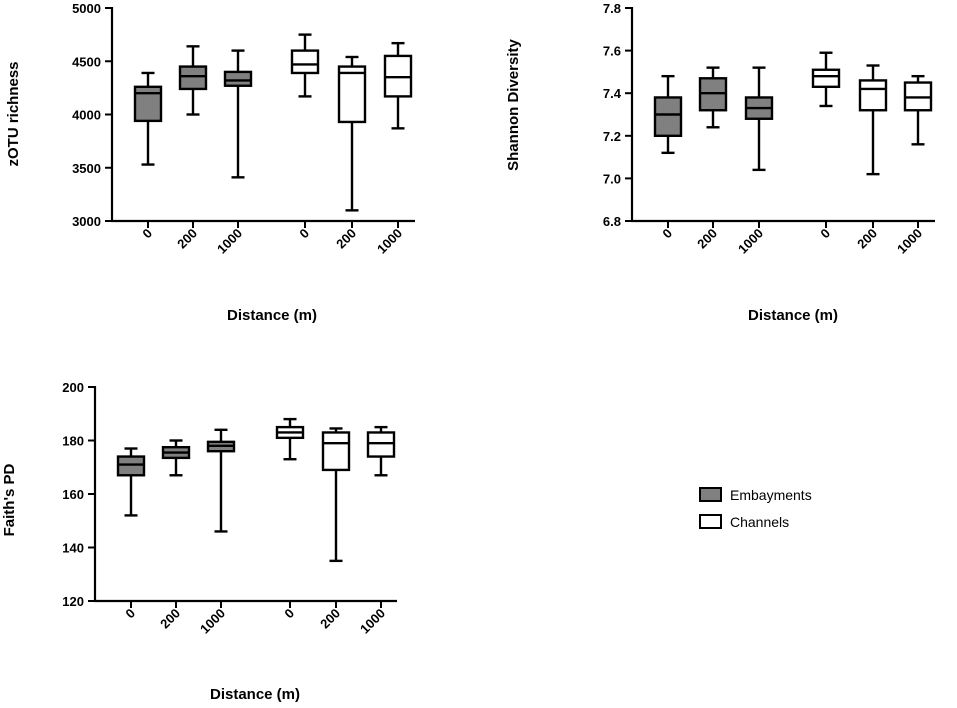 This screenshot has width=957, height=708. I want to click on y-tick-label: 4000, so click(86, 115).